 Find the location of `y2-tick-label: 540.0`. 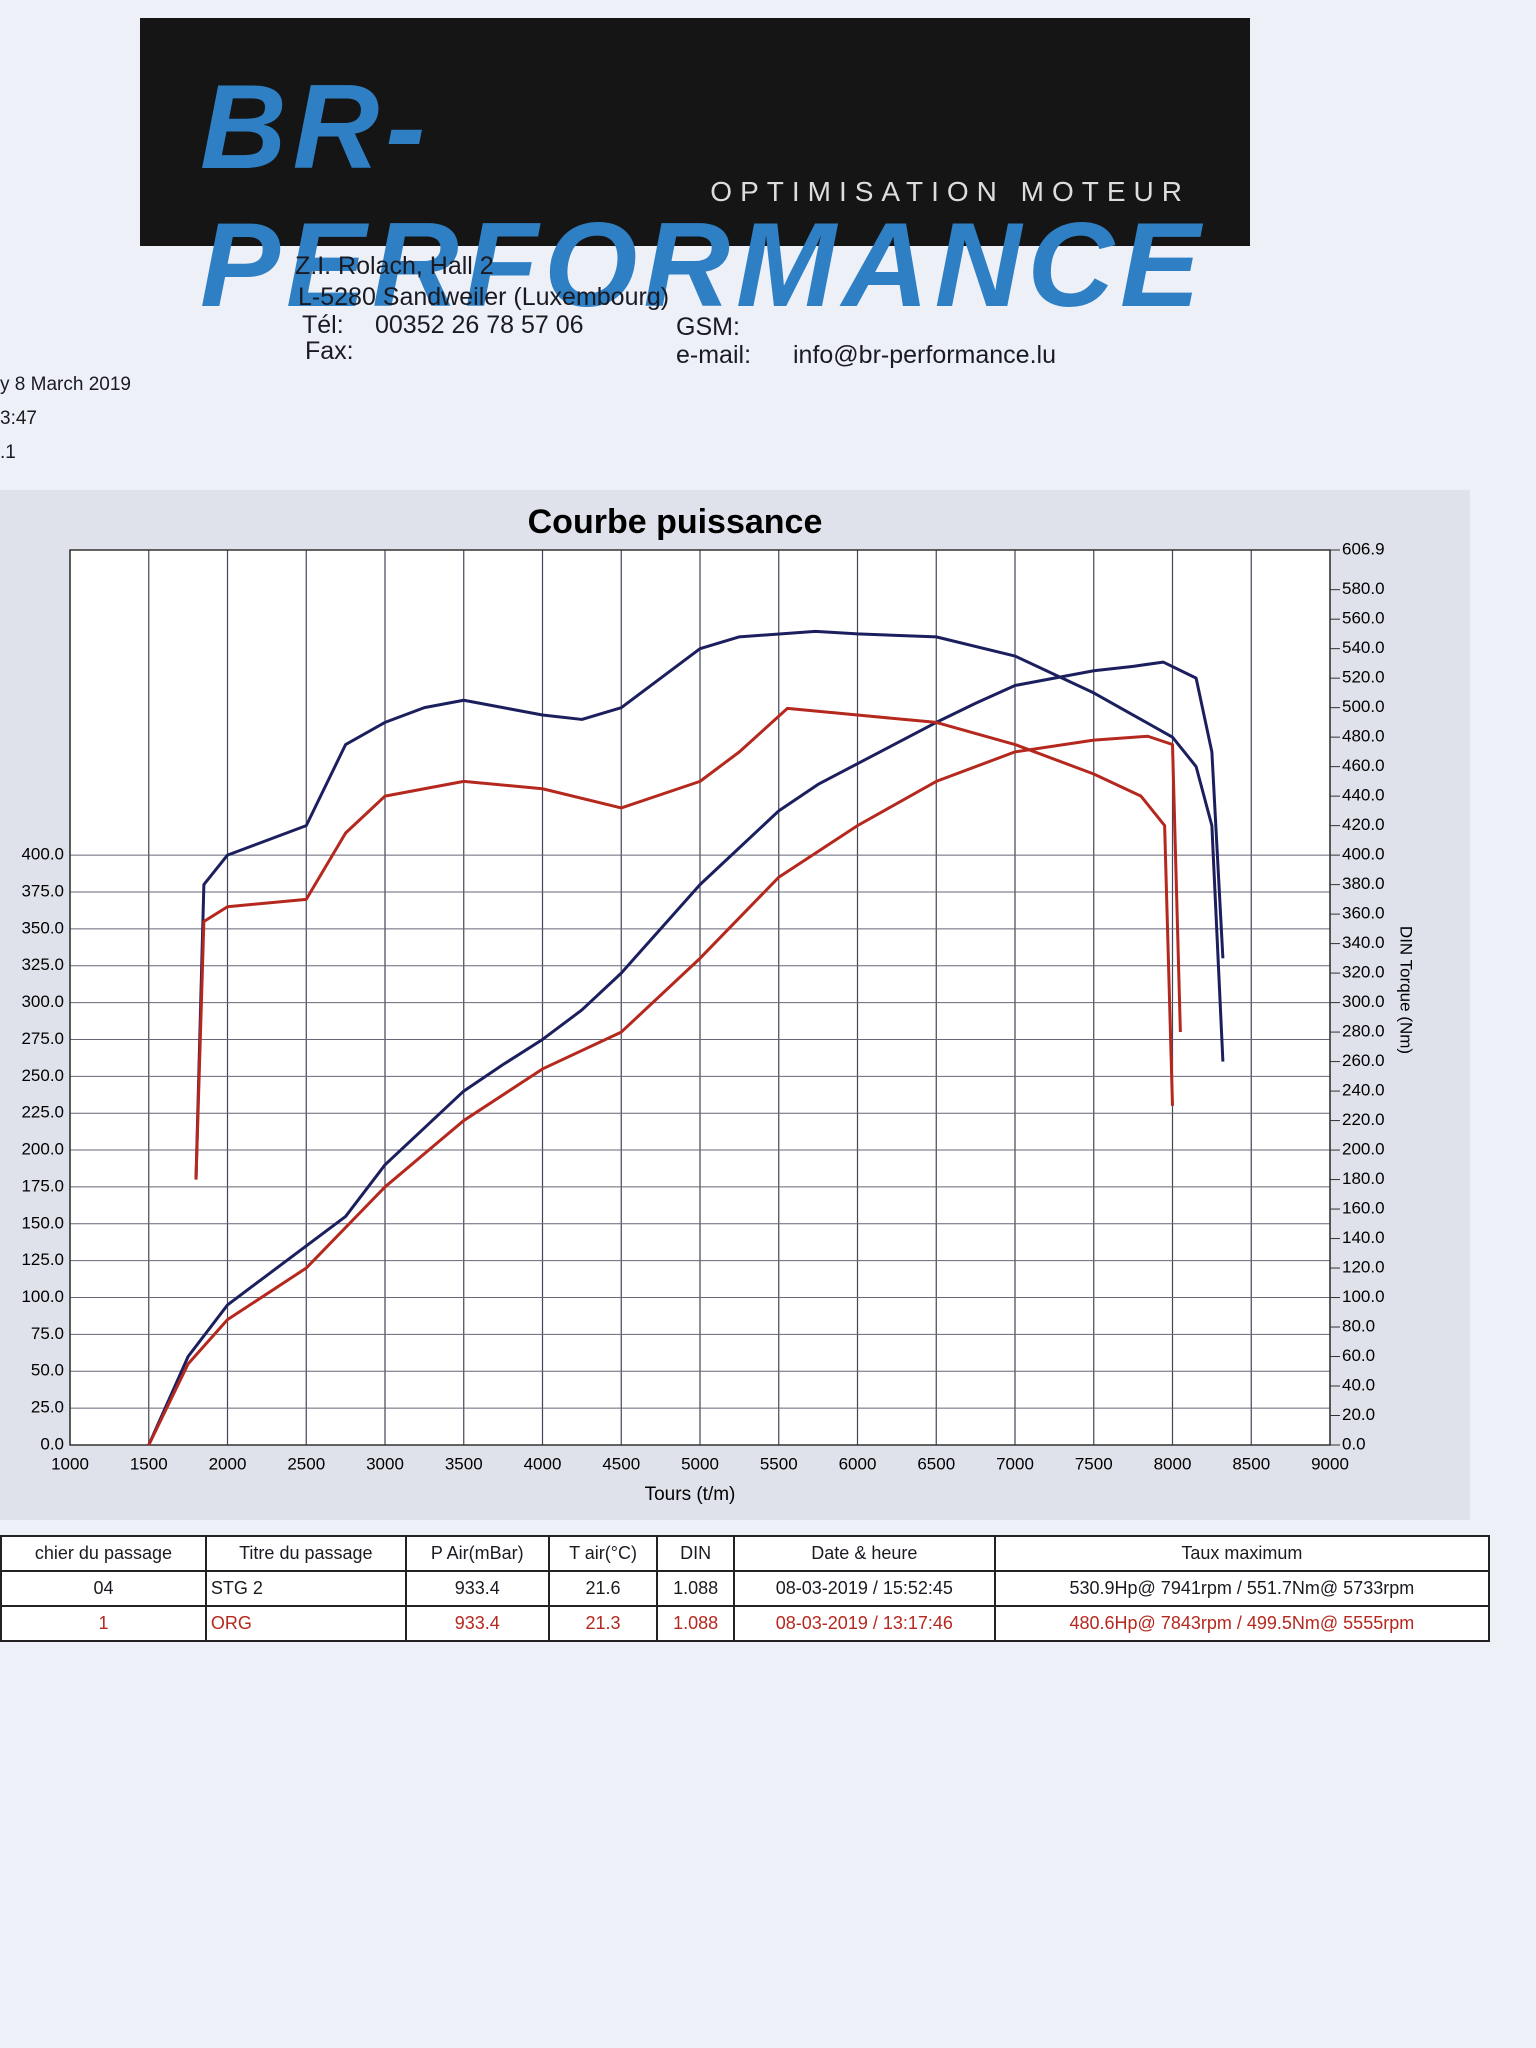

y2-tick-label: 540.0 is located at coordinates (1363, 647).